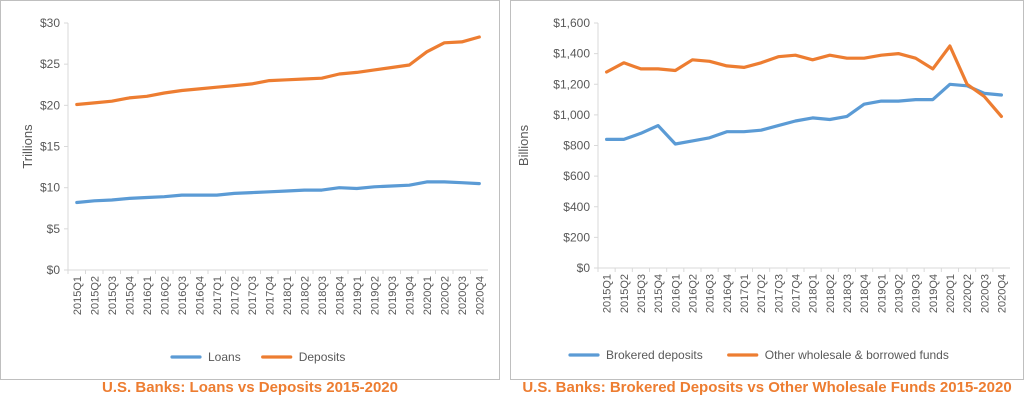 Image resolution: width=1024 pixels, height=404 pixels. Describe the element at coordinates (463, 295) in the screenshot. I see `left-chart-x-tick-label: 2020Q3` at that location.